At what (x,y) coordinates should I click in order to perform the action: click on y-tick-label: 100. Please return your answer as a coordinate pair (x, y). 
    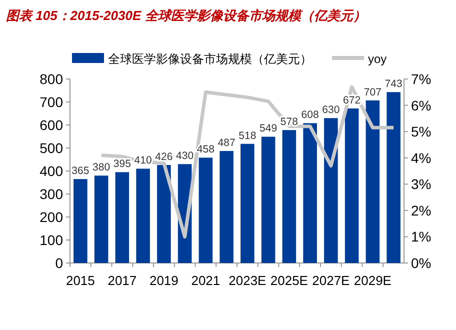
    Looking at the image, I should click on (52, 240).